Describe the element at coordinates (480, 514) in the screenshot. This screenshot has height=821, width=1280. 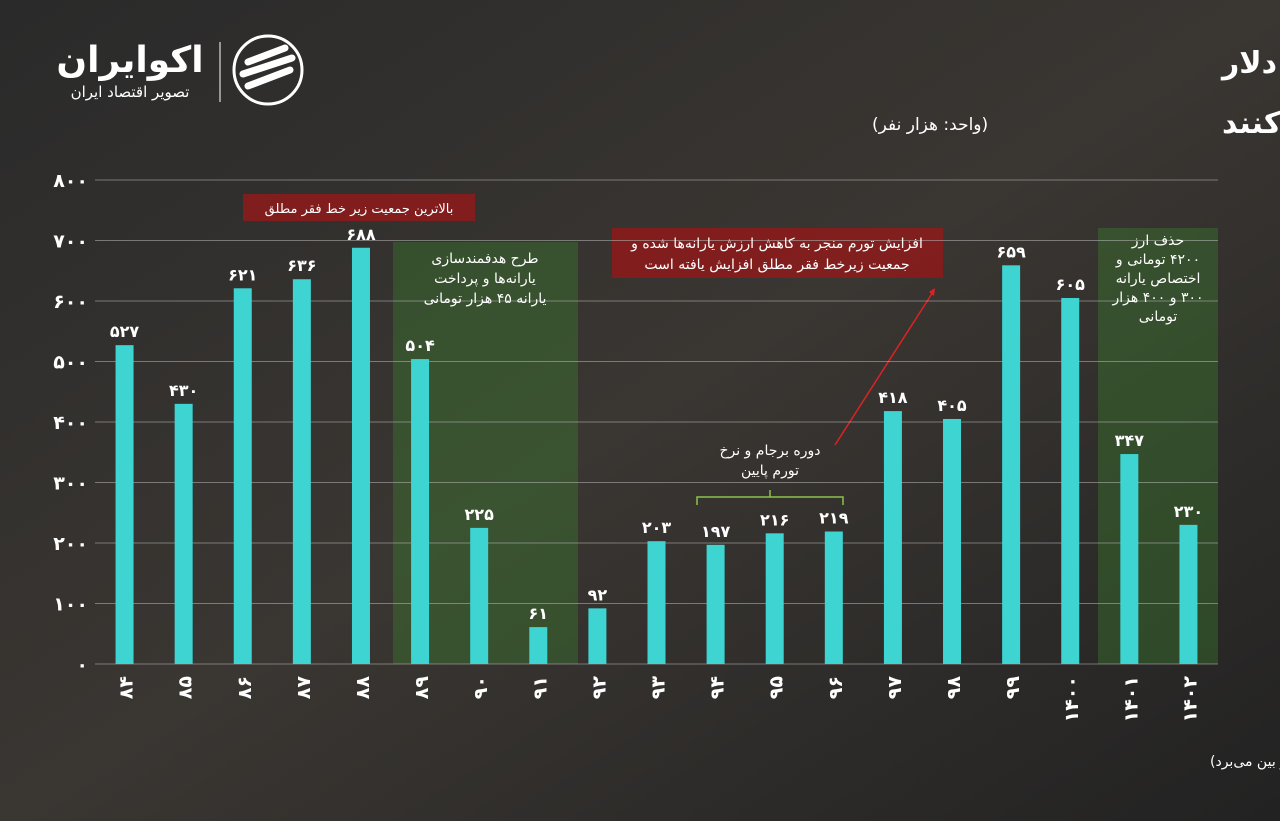
I see `value-label: ۲۲۵` at that location.